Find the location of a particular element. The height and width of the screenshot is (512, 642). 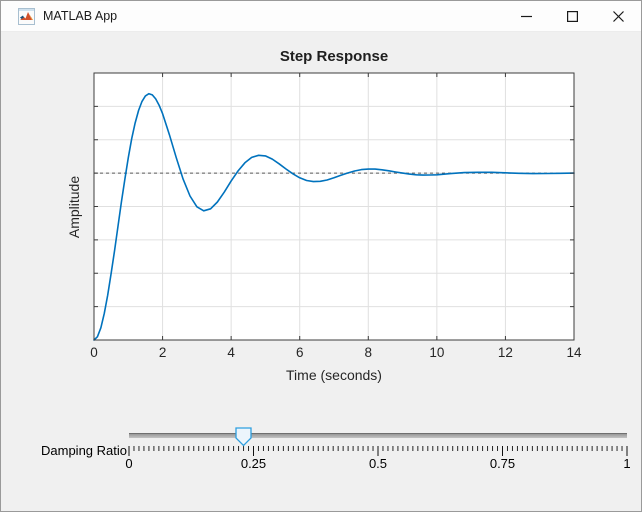

window-titlebar: MATLAB App is located at coordinates (321, 16).